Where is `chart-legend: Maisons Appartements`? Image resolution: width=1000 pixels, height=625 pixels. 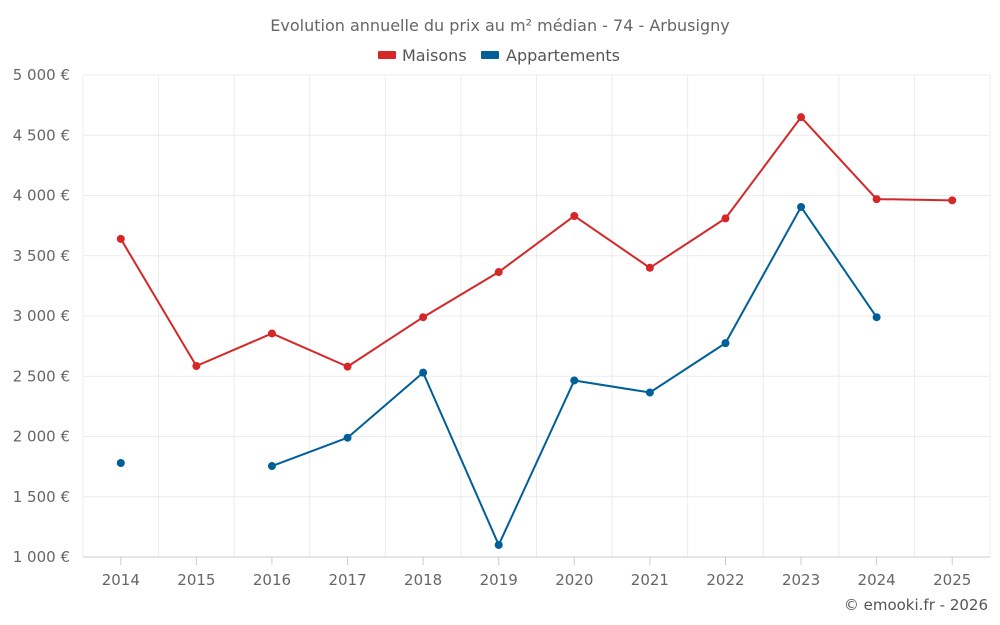
chart-legend: Maisons Appartements is located at coordinates (499, 55).